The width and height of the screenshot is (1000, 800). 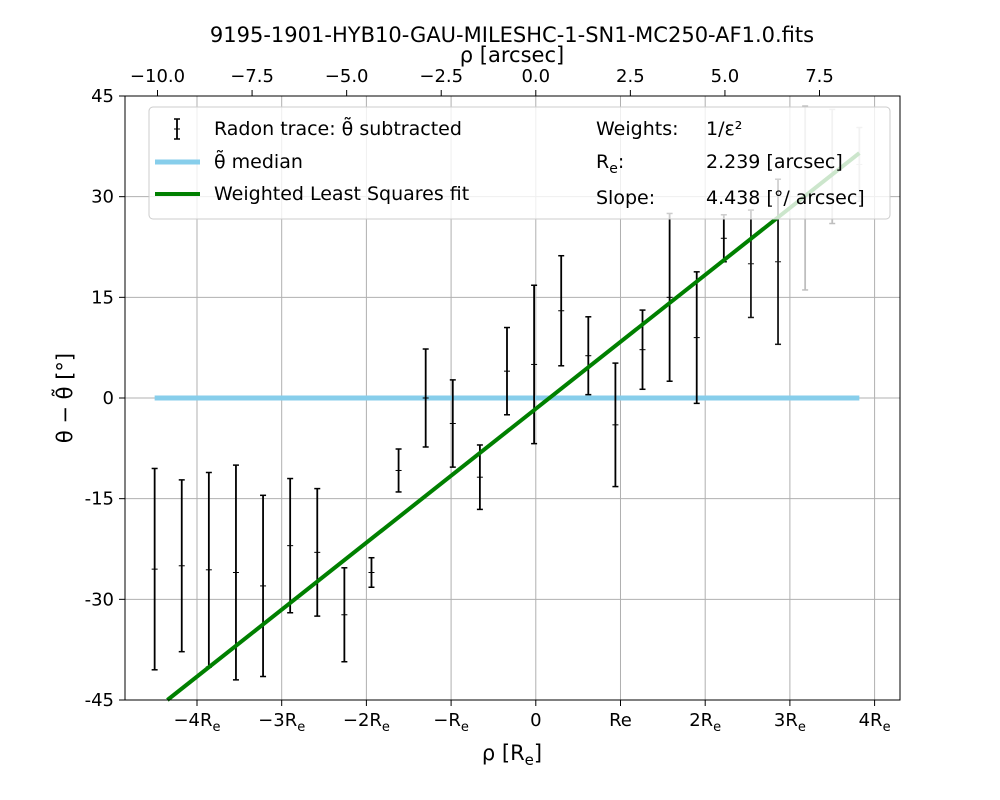 What do you see at coordinates (512, 755) in the screenshot?
I see `x-axis-label: ρ [Re]` at bounding box center [512, 755].